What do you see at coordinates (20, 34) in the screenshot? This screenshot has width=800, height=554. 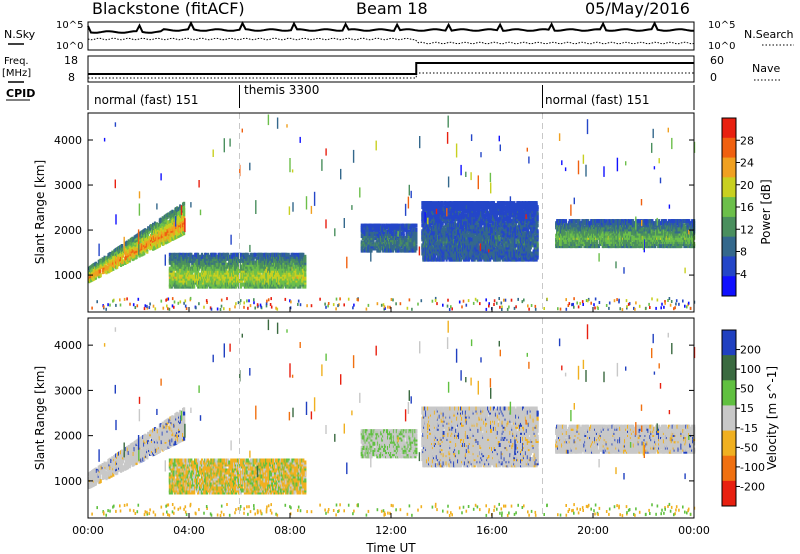 I see `nsky-label: N.Sky` at bounding box center [20, 34].